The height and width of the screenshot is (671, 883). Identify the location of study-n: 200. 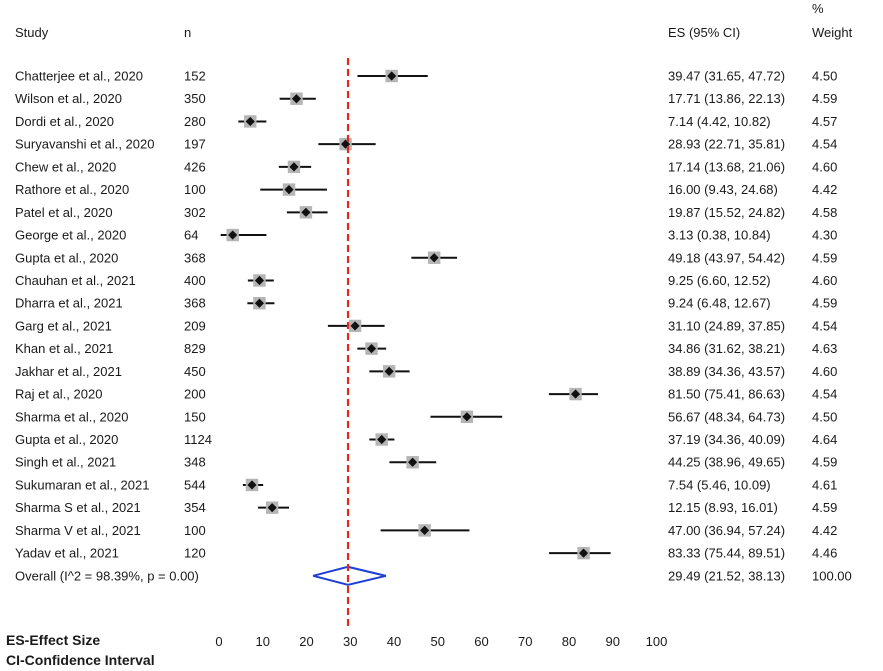
(195, 394).